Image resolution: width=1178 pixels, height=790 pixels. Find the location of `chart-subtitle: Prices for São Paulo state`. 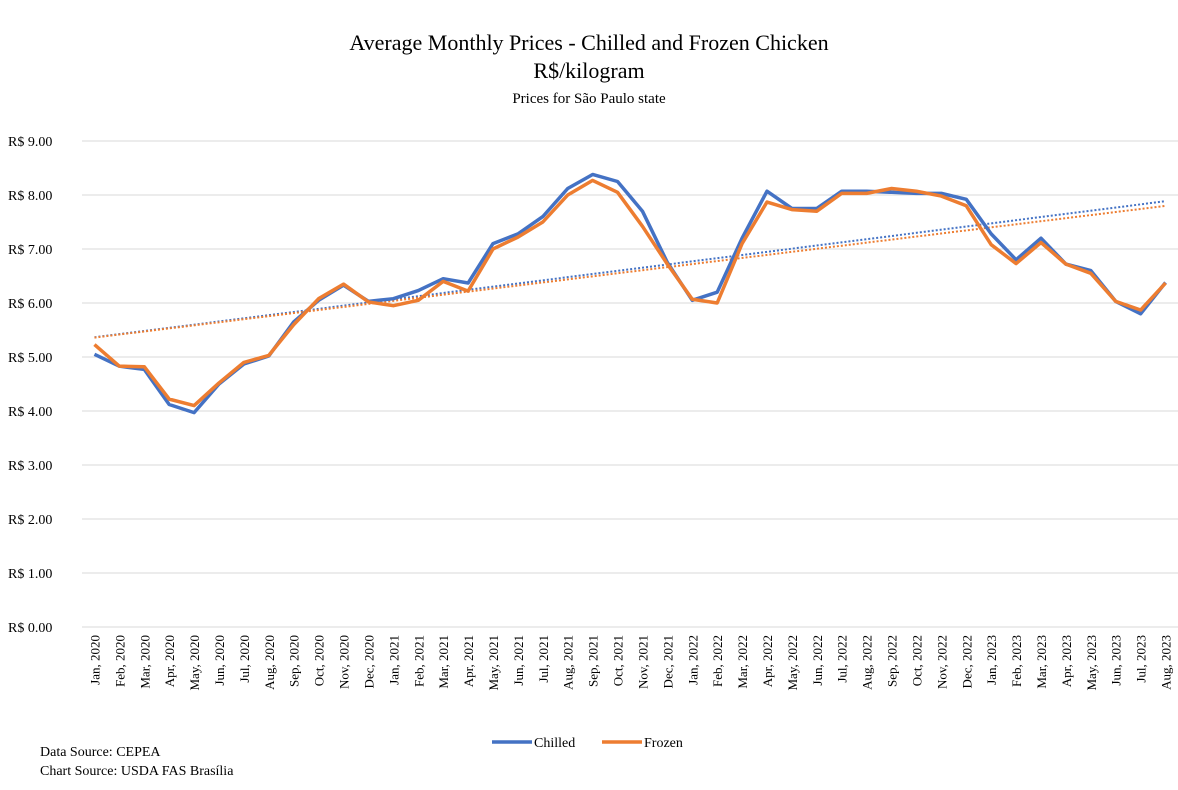

chart-subtitle: Prices for São Paulo state is located at coordinates (589, 99).